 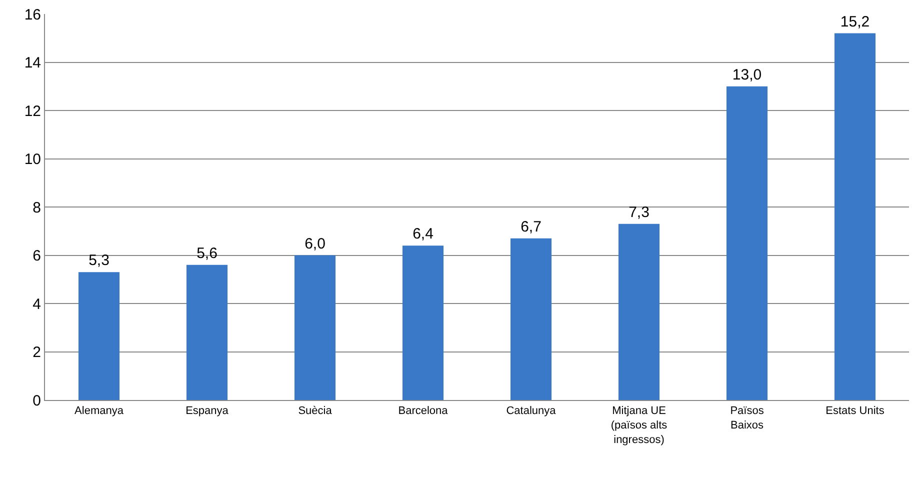 I want to click on data-label: 15,2, so click(x=855, y=21).